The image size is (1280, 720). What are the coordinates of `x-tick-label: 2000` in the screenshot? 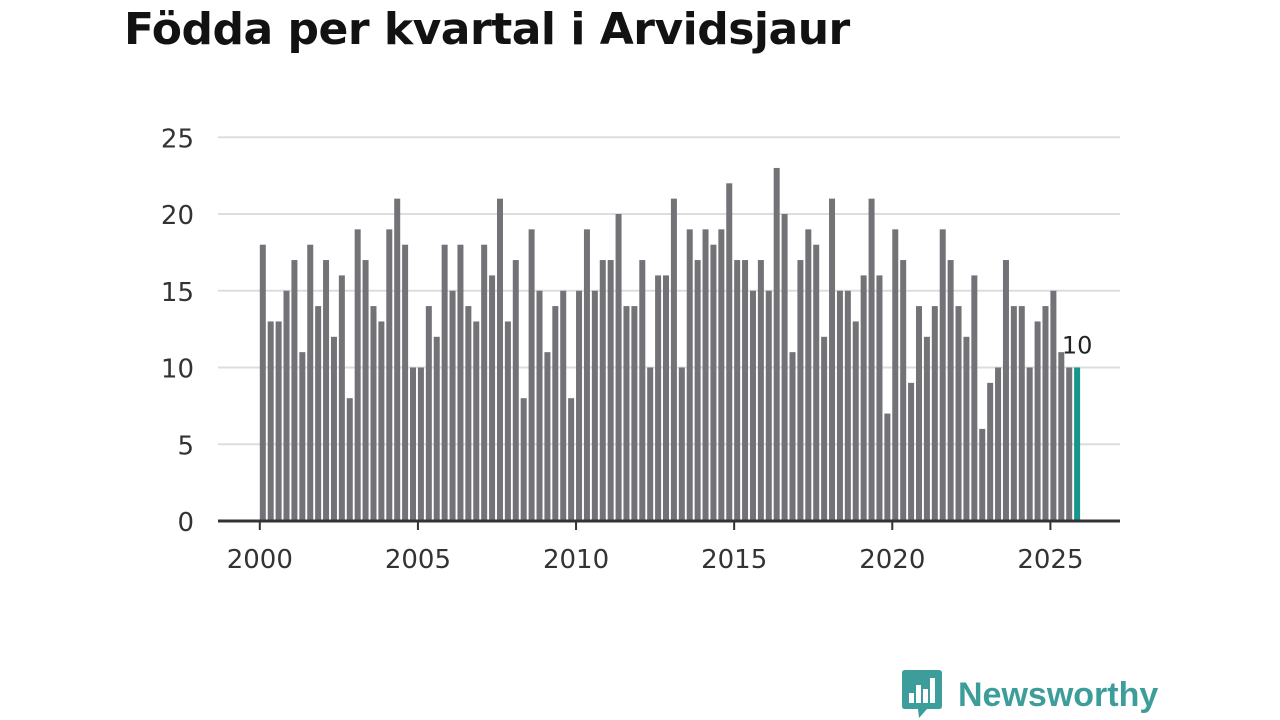 It's located at (260, 560).